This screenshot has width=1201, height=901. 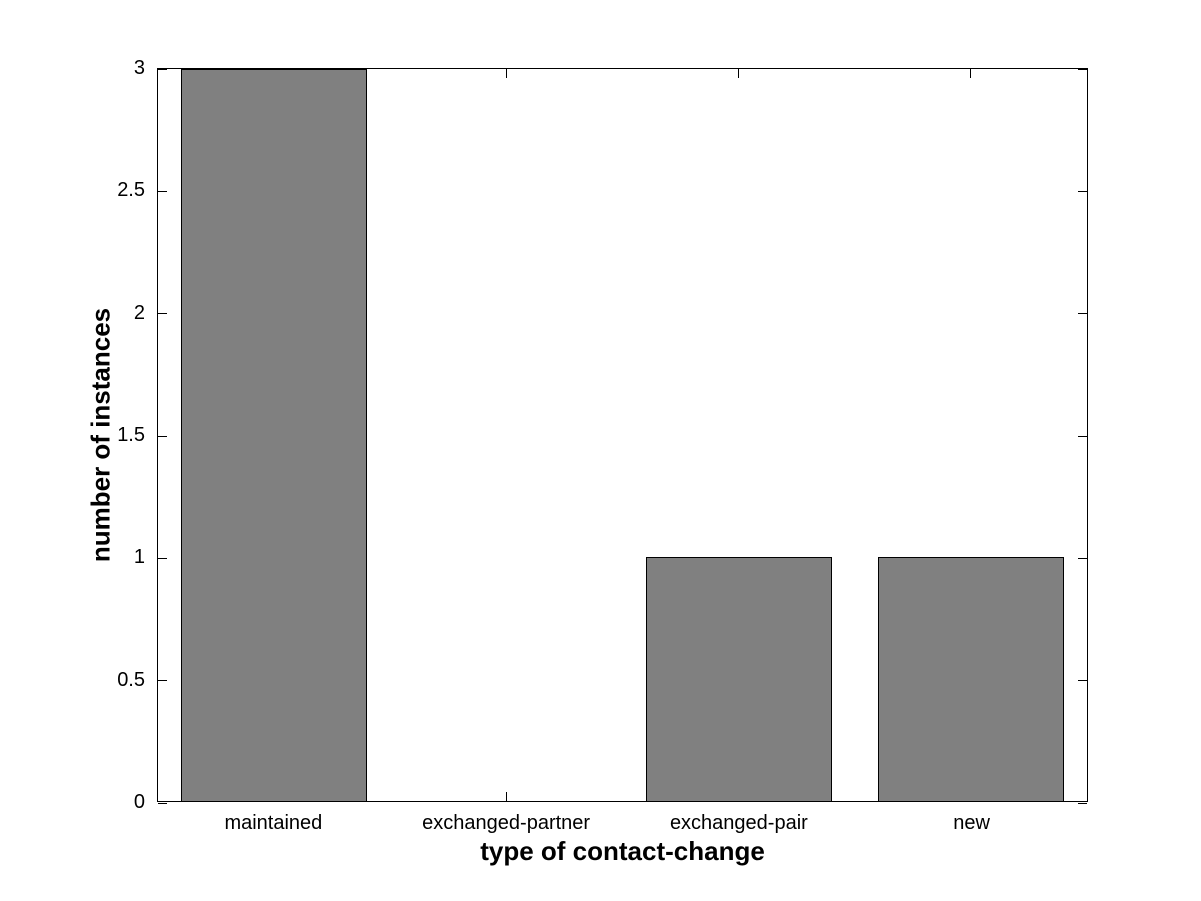 I want to click on x-tick-label-exchanged-partner: exchanged-partner, so click(x=506, y=823).